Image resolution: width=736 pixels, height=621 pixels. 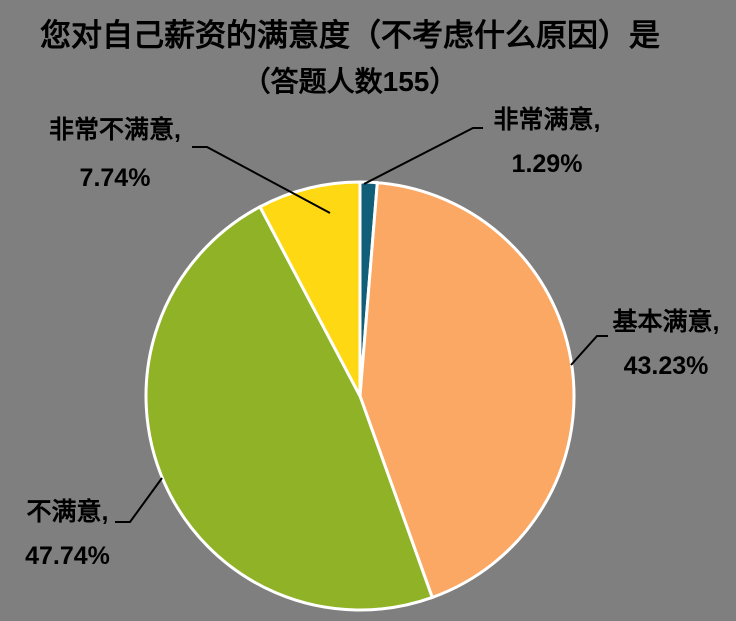 I want to click on chart-title: 您对自己薪资的满意度（不考虑什么原因）是, so click(x=350, y=35).